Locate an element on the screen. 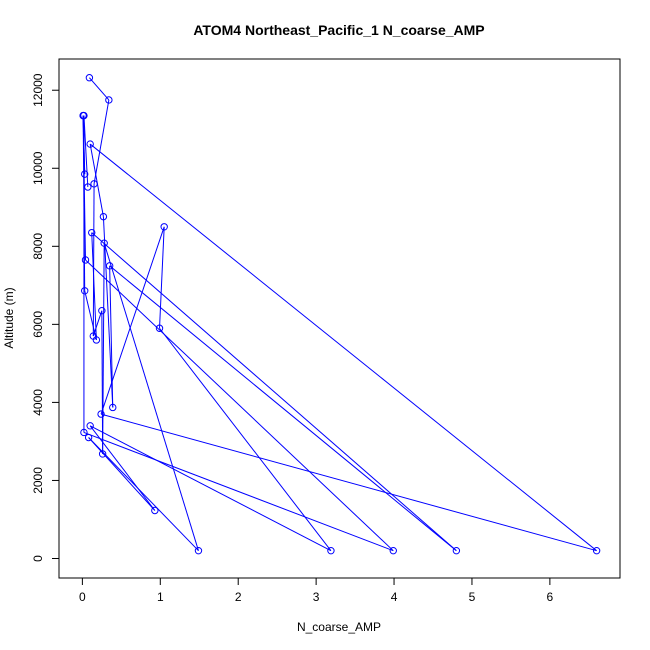 Image resolution: width=650 pixels, height=650 pixels. x-tick-label: 2 is located at coordinates (238, 597).